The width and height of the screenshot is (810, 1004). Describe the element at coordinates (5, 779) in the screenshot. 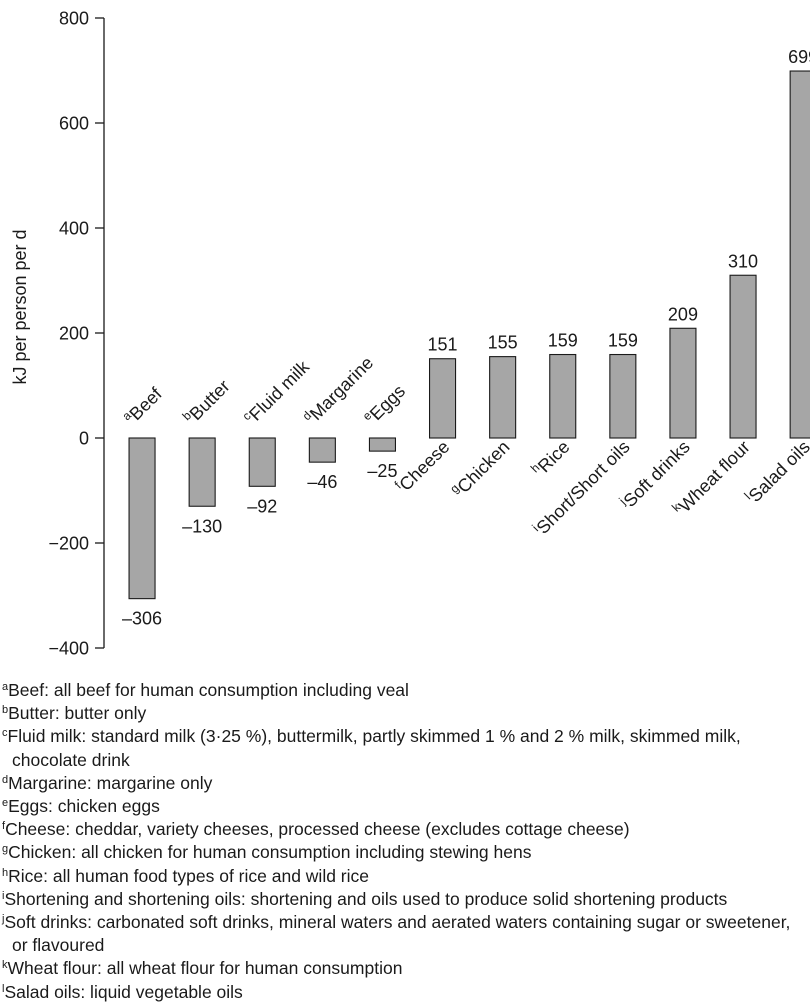

I see `footnote-marker: d` at that location.